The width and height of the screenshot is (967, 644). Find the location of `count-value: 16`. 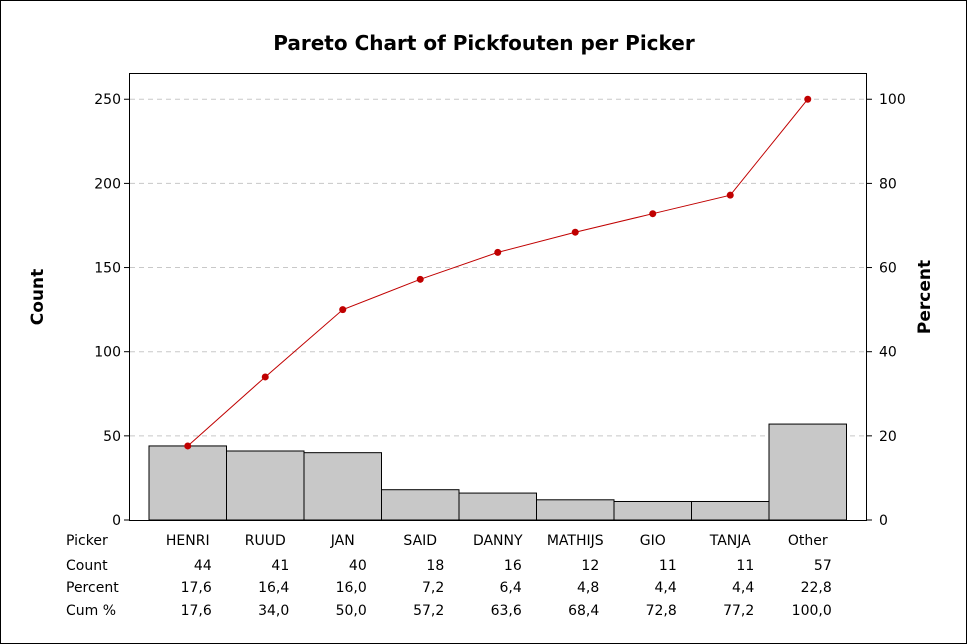

count-value: 16 is located at coordinates (513, 566).